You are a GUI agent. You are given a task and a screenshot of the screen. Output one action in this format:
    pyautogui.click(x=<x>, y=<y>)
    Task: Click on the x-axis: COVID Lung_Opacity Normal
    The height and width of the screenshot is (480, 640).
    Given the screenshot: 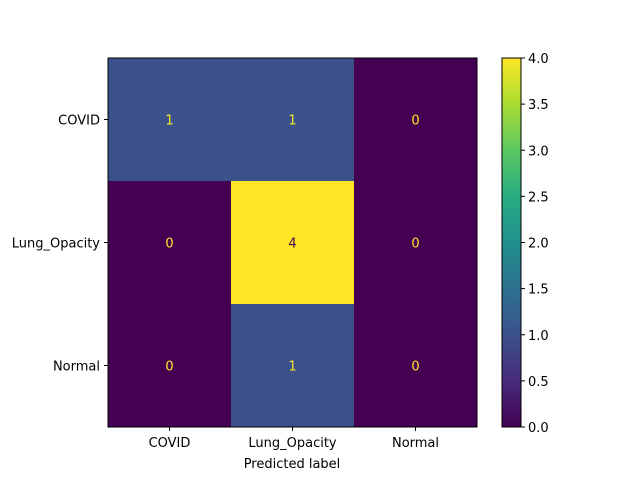 What is the action you would take?
    pyautogui.click(x=294, y=439)
    